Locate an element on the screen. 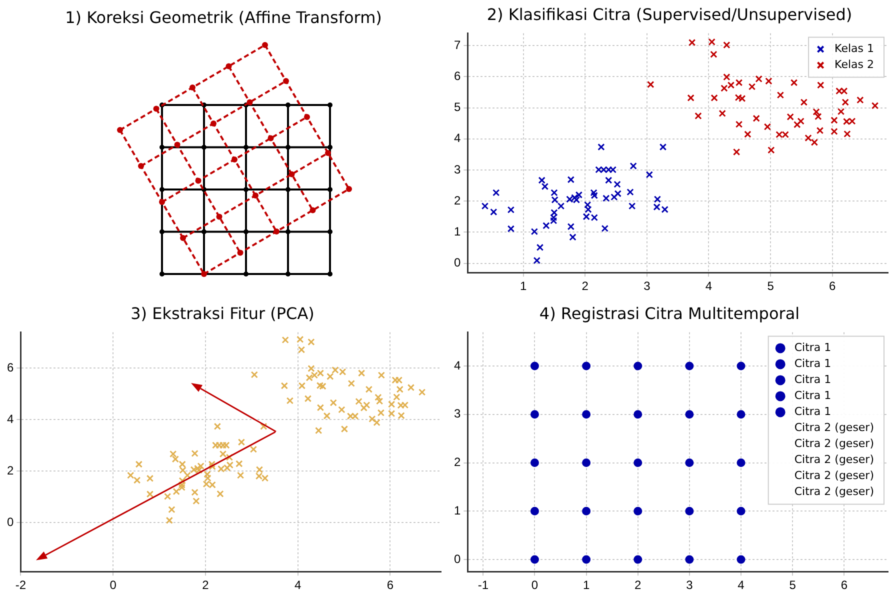 Image resolution: width=894 pixels, height=598 pixels. text: 1) Koreksi Geometrik (Affine Transform) is located at coordinates (223, 17).